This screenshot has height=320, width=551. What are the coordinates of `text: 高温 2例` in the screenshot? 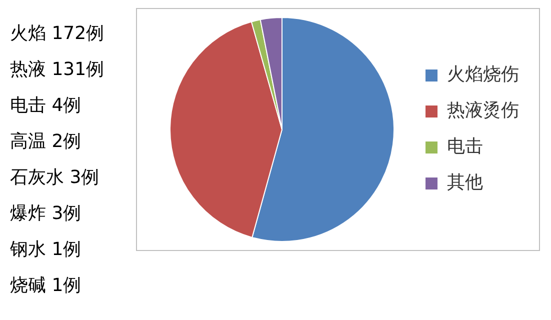 It's located at (46, 142).